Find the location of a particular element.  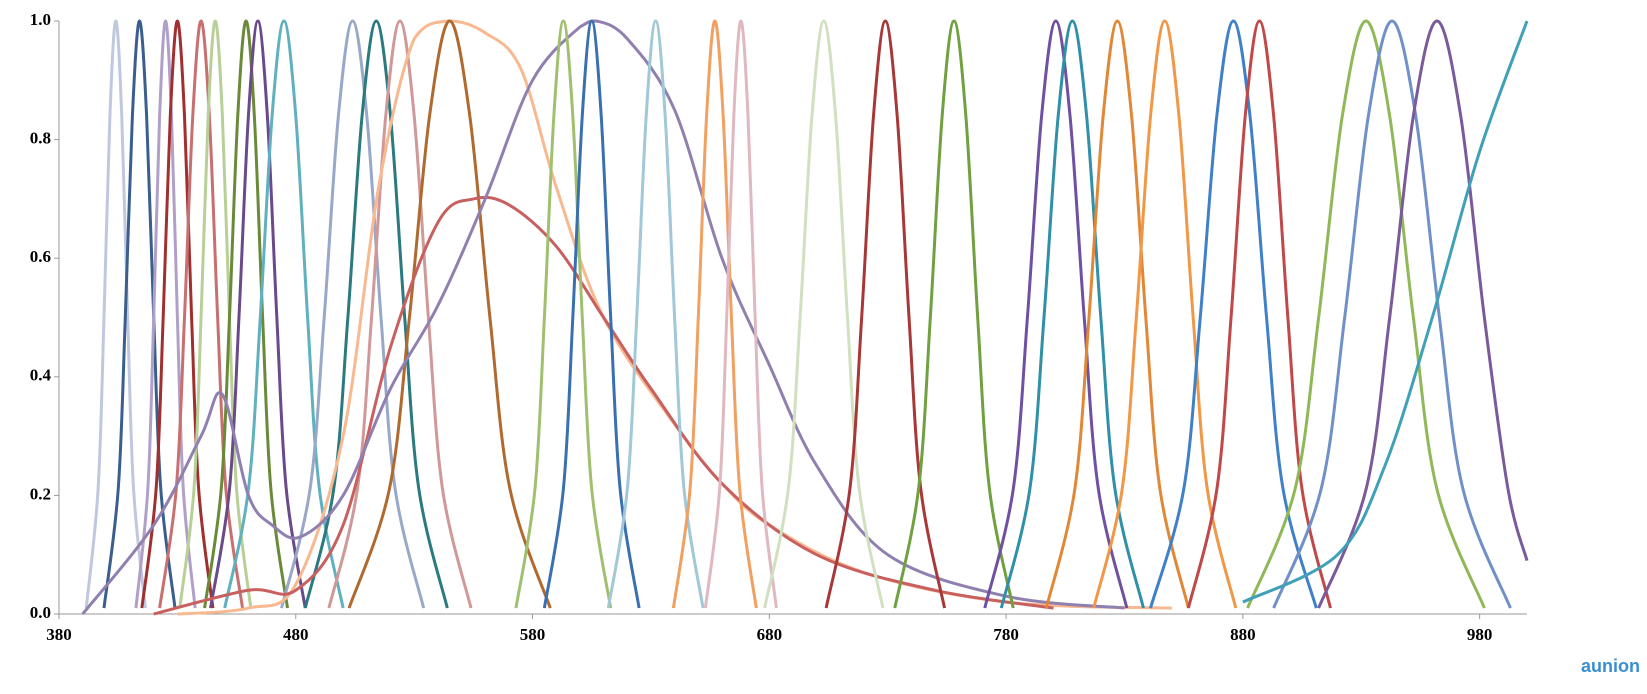

y-tick-label: 0.8 is located at coordinates (40, 138).